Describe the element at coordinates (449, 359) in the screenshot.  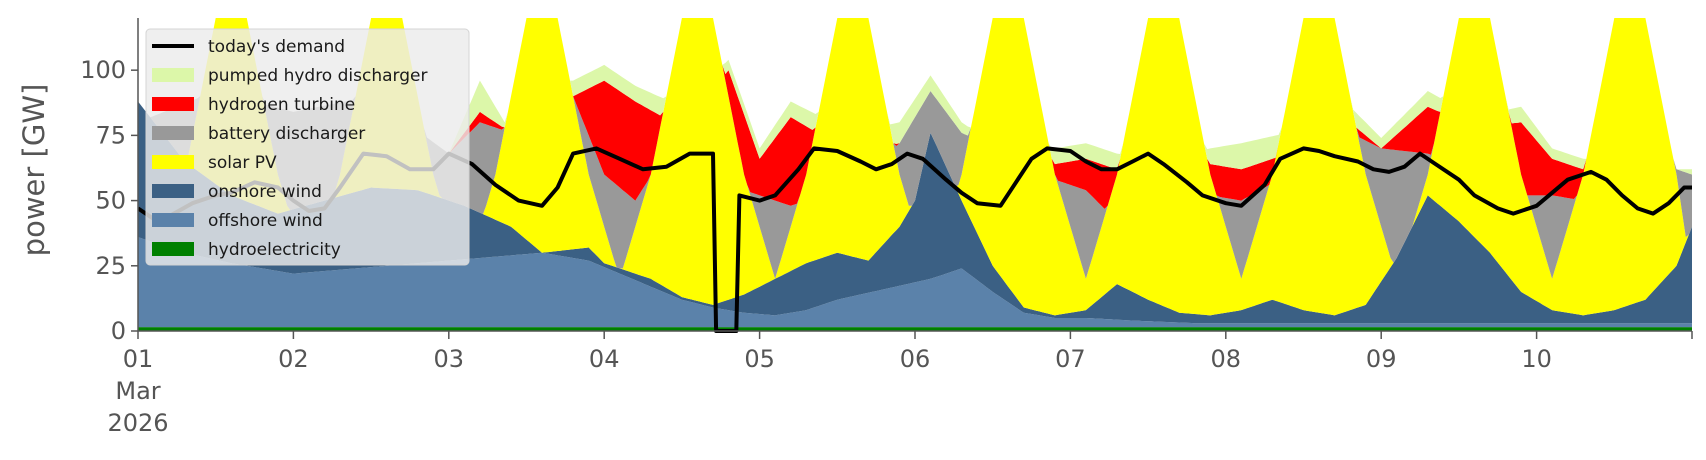
I see `x-tick-label: 03` at that location.